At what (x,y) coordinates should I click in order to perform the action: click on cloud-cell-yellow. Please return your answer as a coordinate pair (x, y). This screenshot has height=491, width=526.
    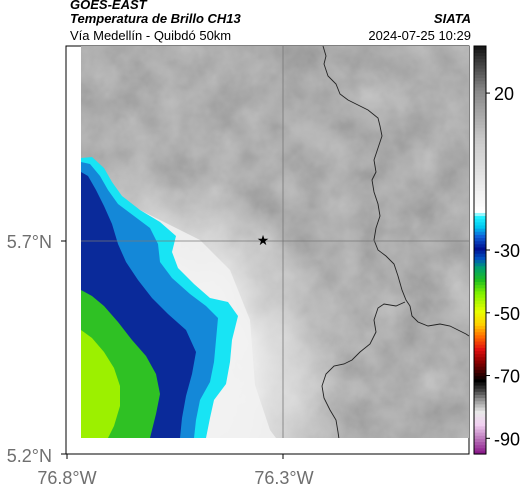
    Looking at the image, I should click on (100, 384).